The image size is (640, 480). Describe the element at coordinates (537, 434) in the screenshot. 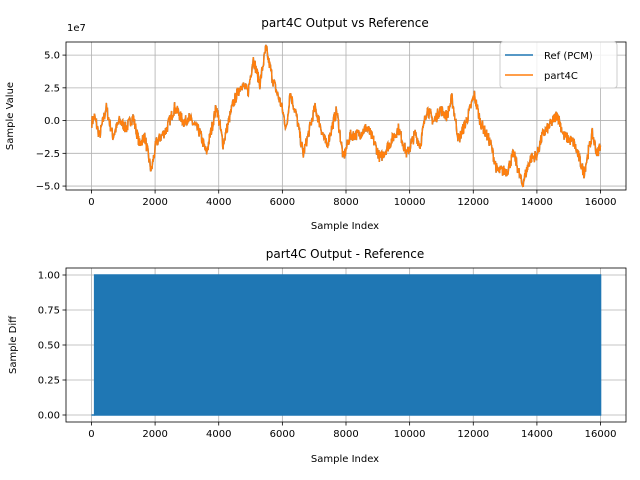

I see `bottom-x-tick-label: 14000` at that location.